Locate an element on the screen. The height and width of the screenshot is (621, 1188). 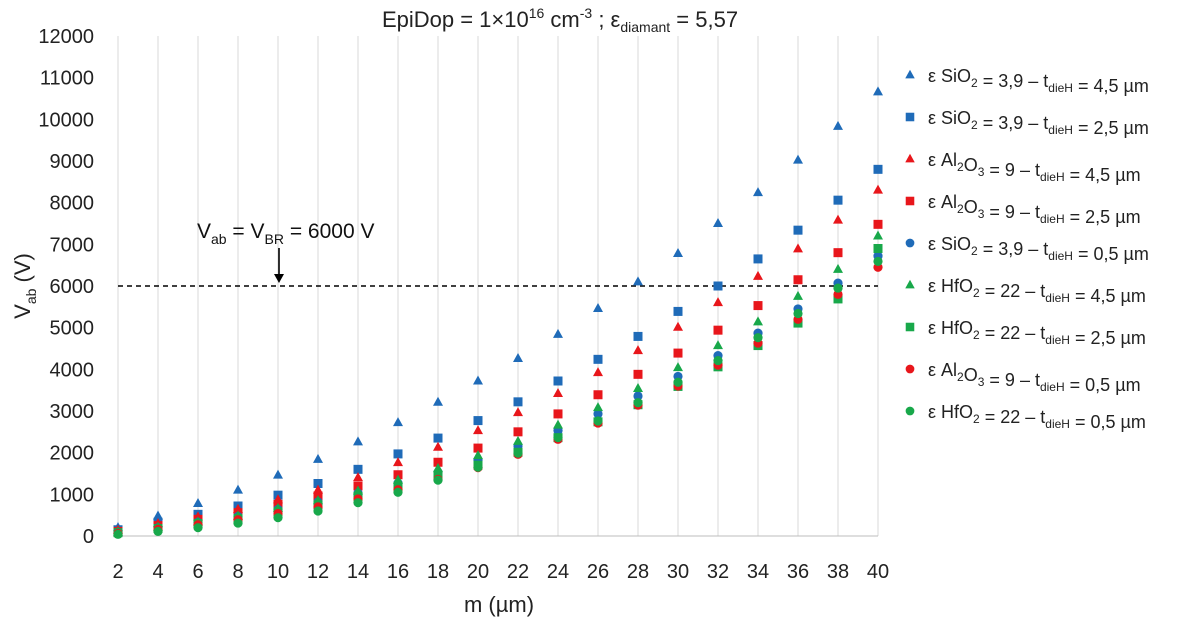
x-tick-label: 6 is located at coordinates (197, 572).